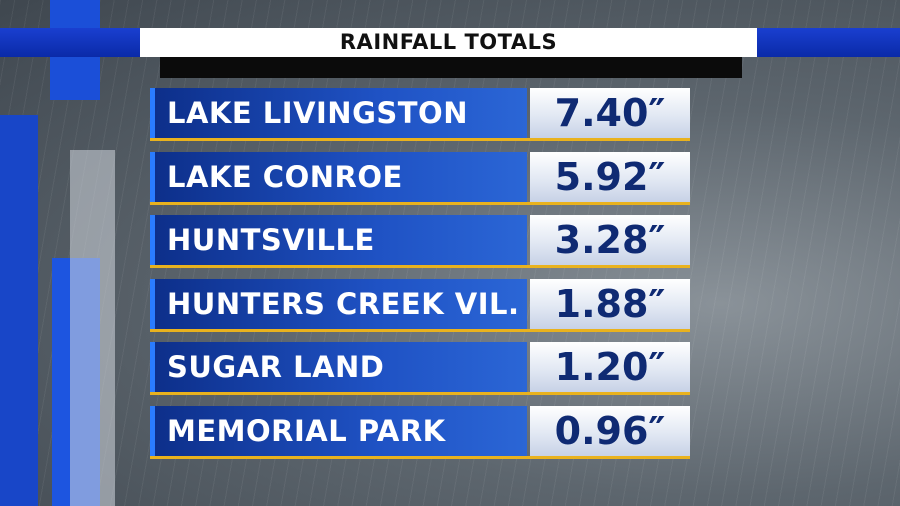 This screenshot has height=506, width=900. I want to click on title-shadow-bar, so click(451, 67).